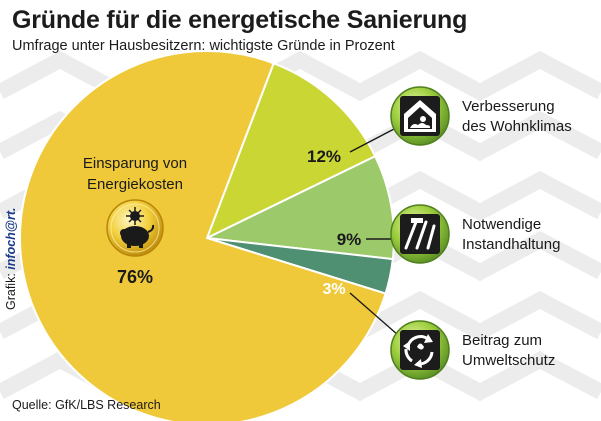  I want to click on slice-label-energiekosten-line2: Energiekosten, so click(135, 184).